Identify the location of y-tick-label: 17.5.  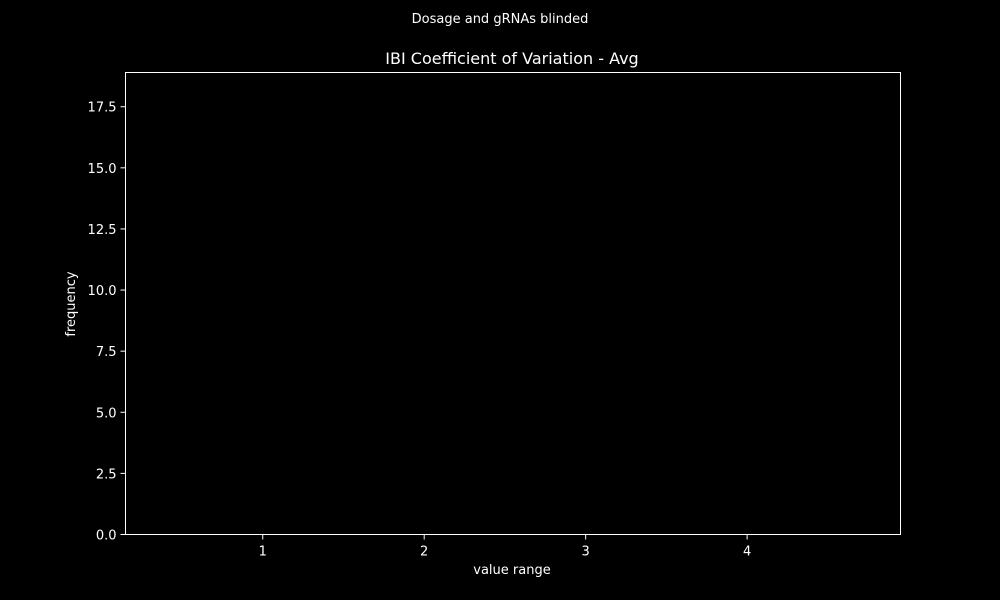
(102, 108).